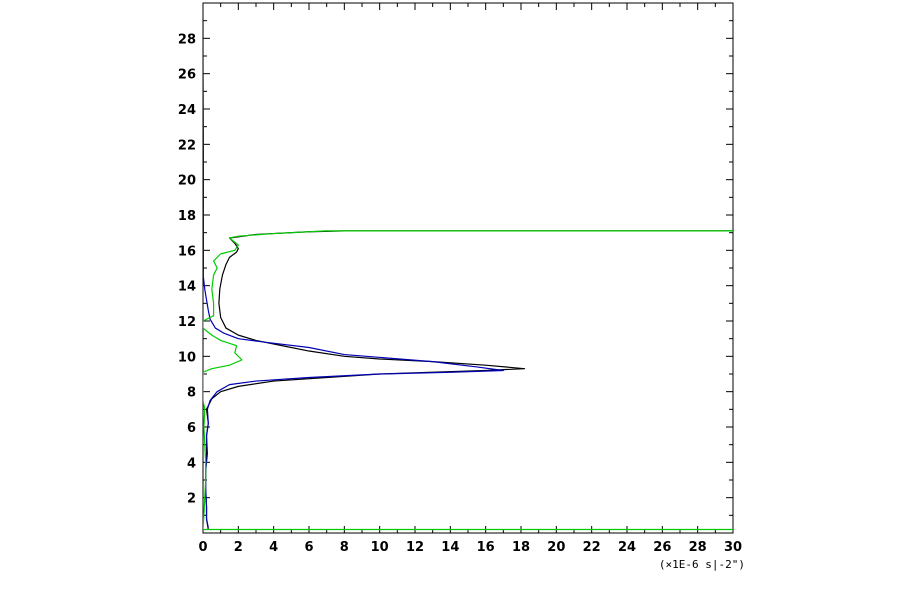 Image resolution: width=900 pixels, height=600 pixels. Describe the element at coordinates (187, 357) in the screenshot. I see `y-tick-label: 10` at that location.